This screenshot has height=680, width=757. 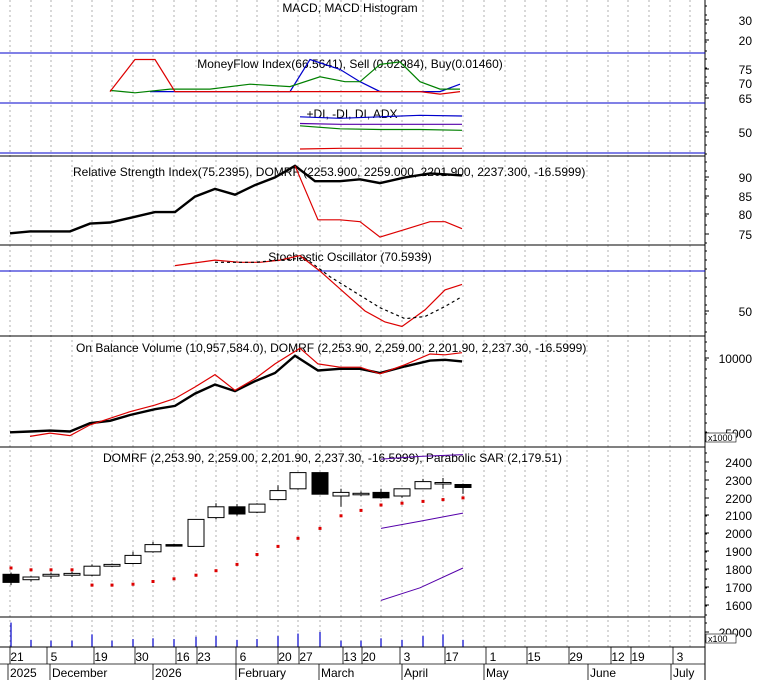 I want to click on y-tick-label: 1700, so click(x=738, y=588).